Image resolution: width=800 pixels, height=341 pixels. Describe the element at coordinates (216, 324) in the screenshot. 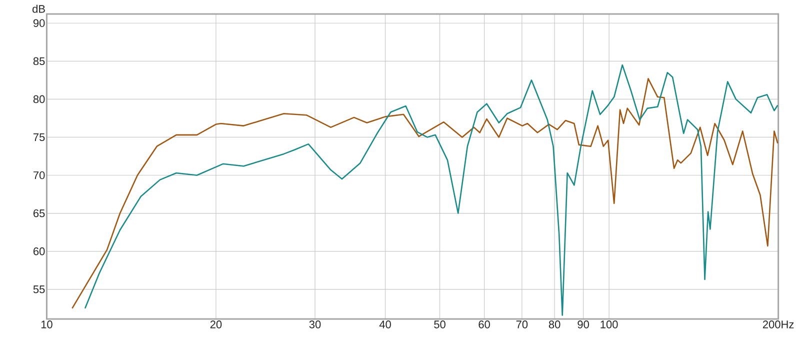

I see `x-tick-label: 20` at that location.